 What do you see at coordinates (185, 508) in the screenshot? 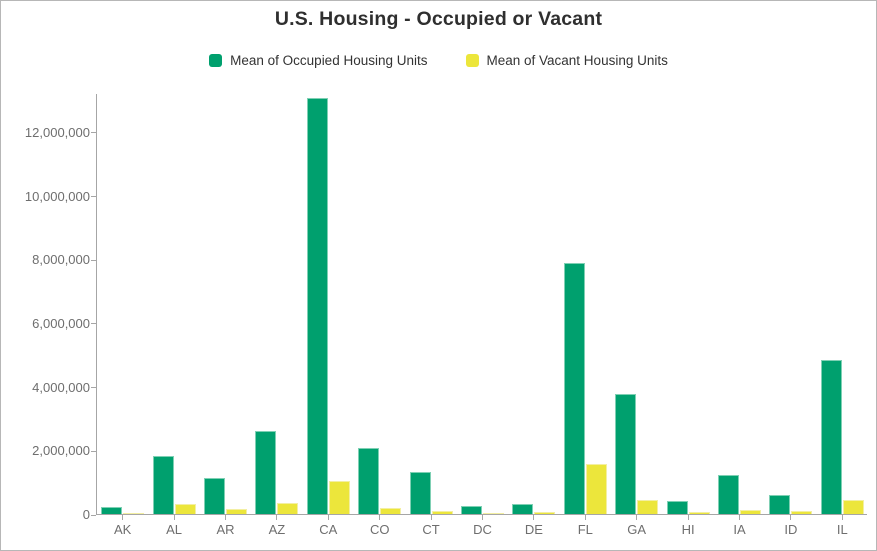
I see `bar-al-vacant` at bounding box center [185, 508].